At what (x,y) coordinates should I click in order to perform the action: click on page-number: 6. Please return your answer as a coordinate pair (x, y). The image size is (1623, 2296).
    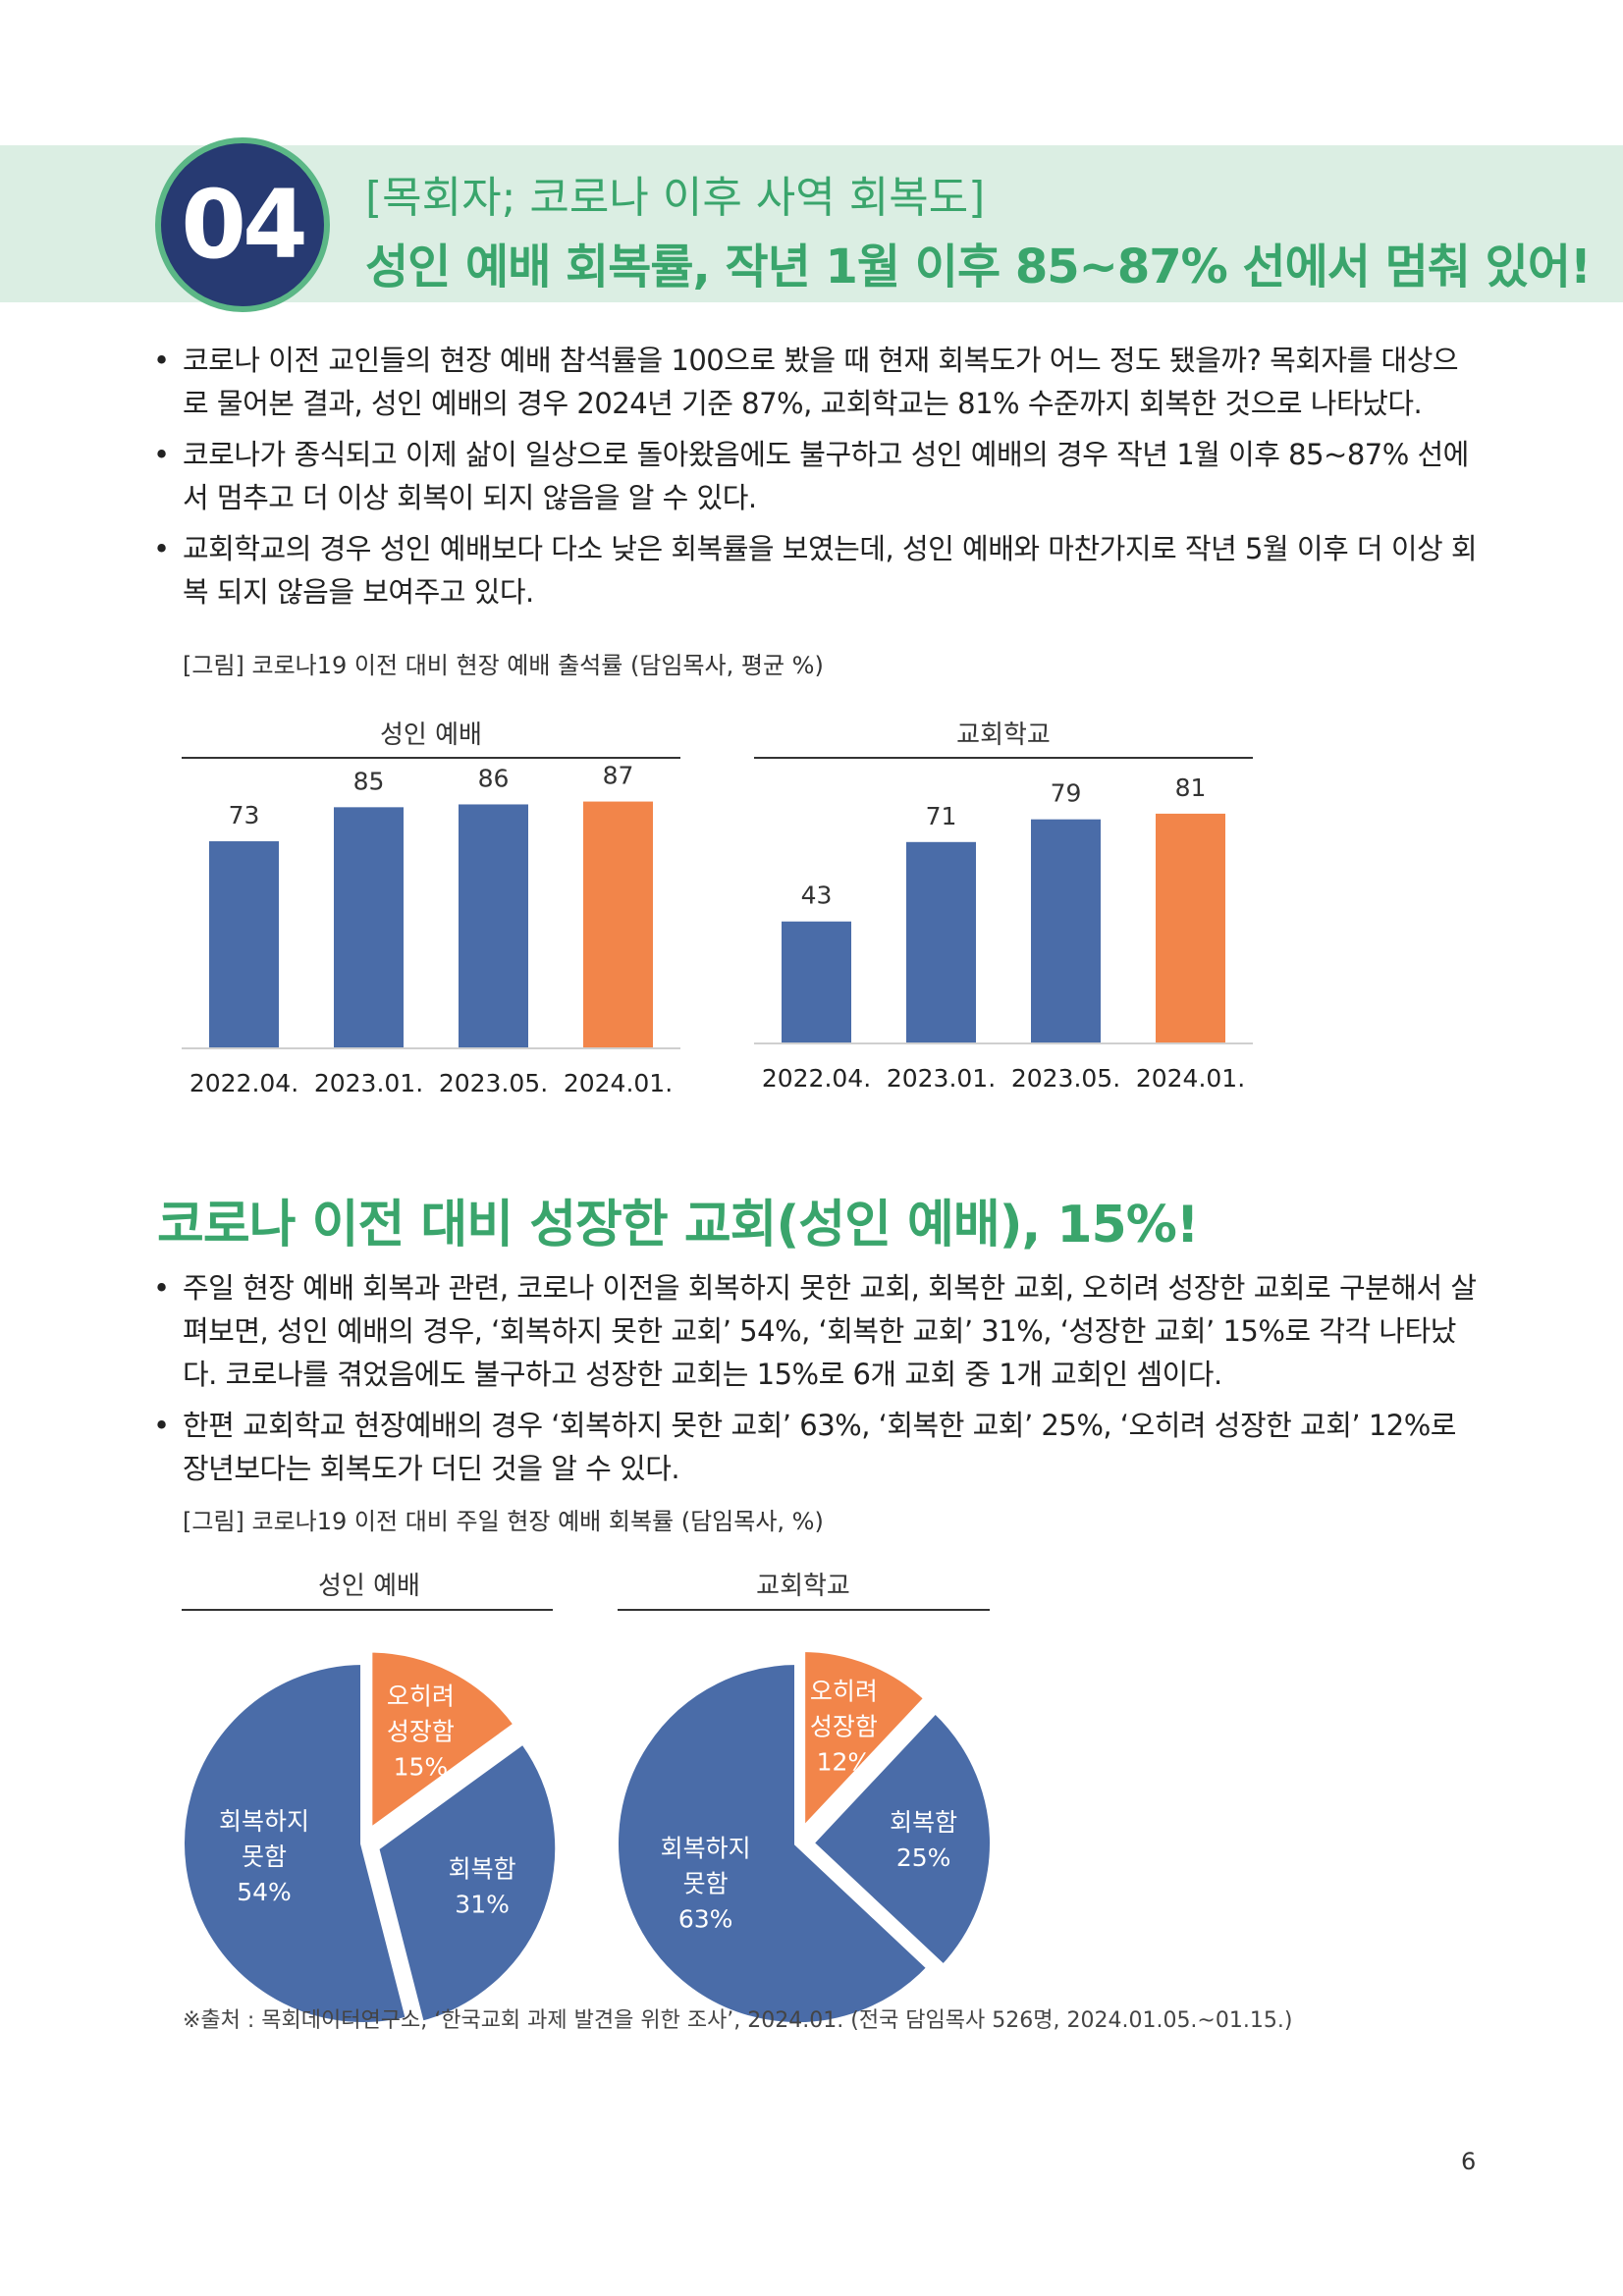
    Looking at the image, I should click on (1469, 2161).